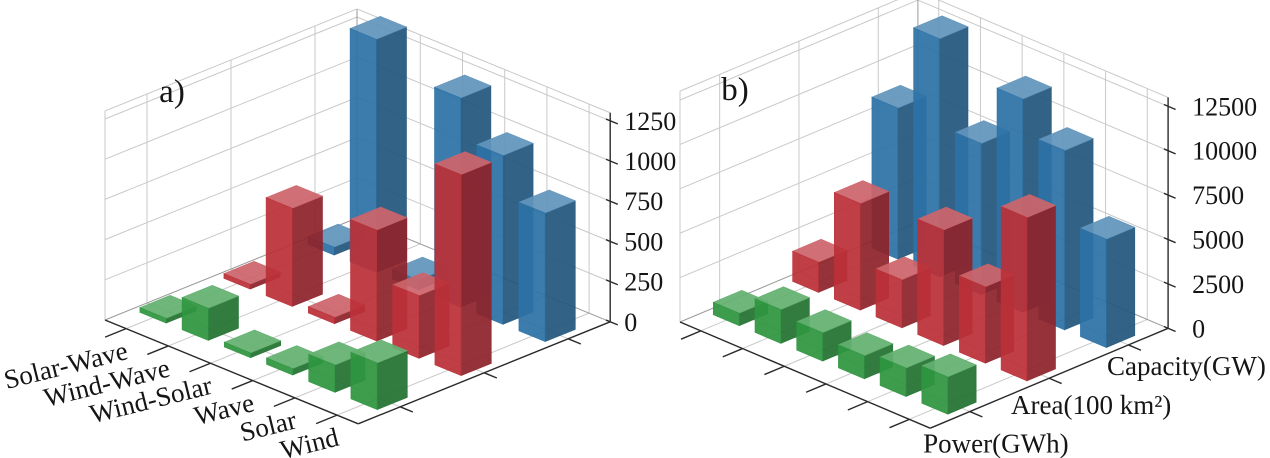 This screenshot has height=458, width=1270. Describe the element at coordinates (1224, 106) in the screenshot. I see `z-tick-label: 12500` at that location.